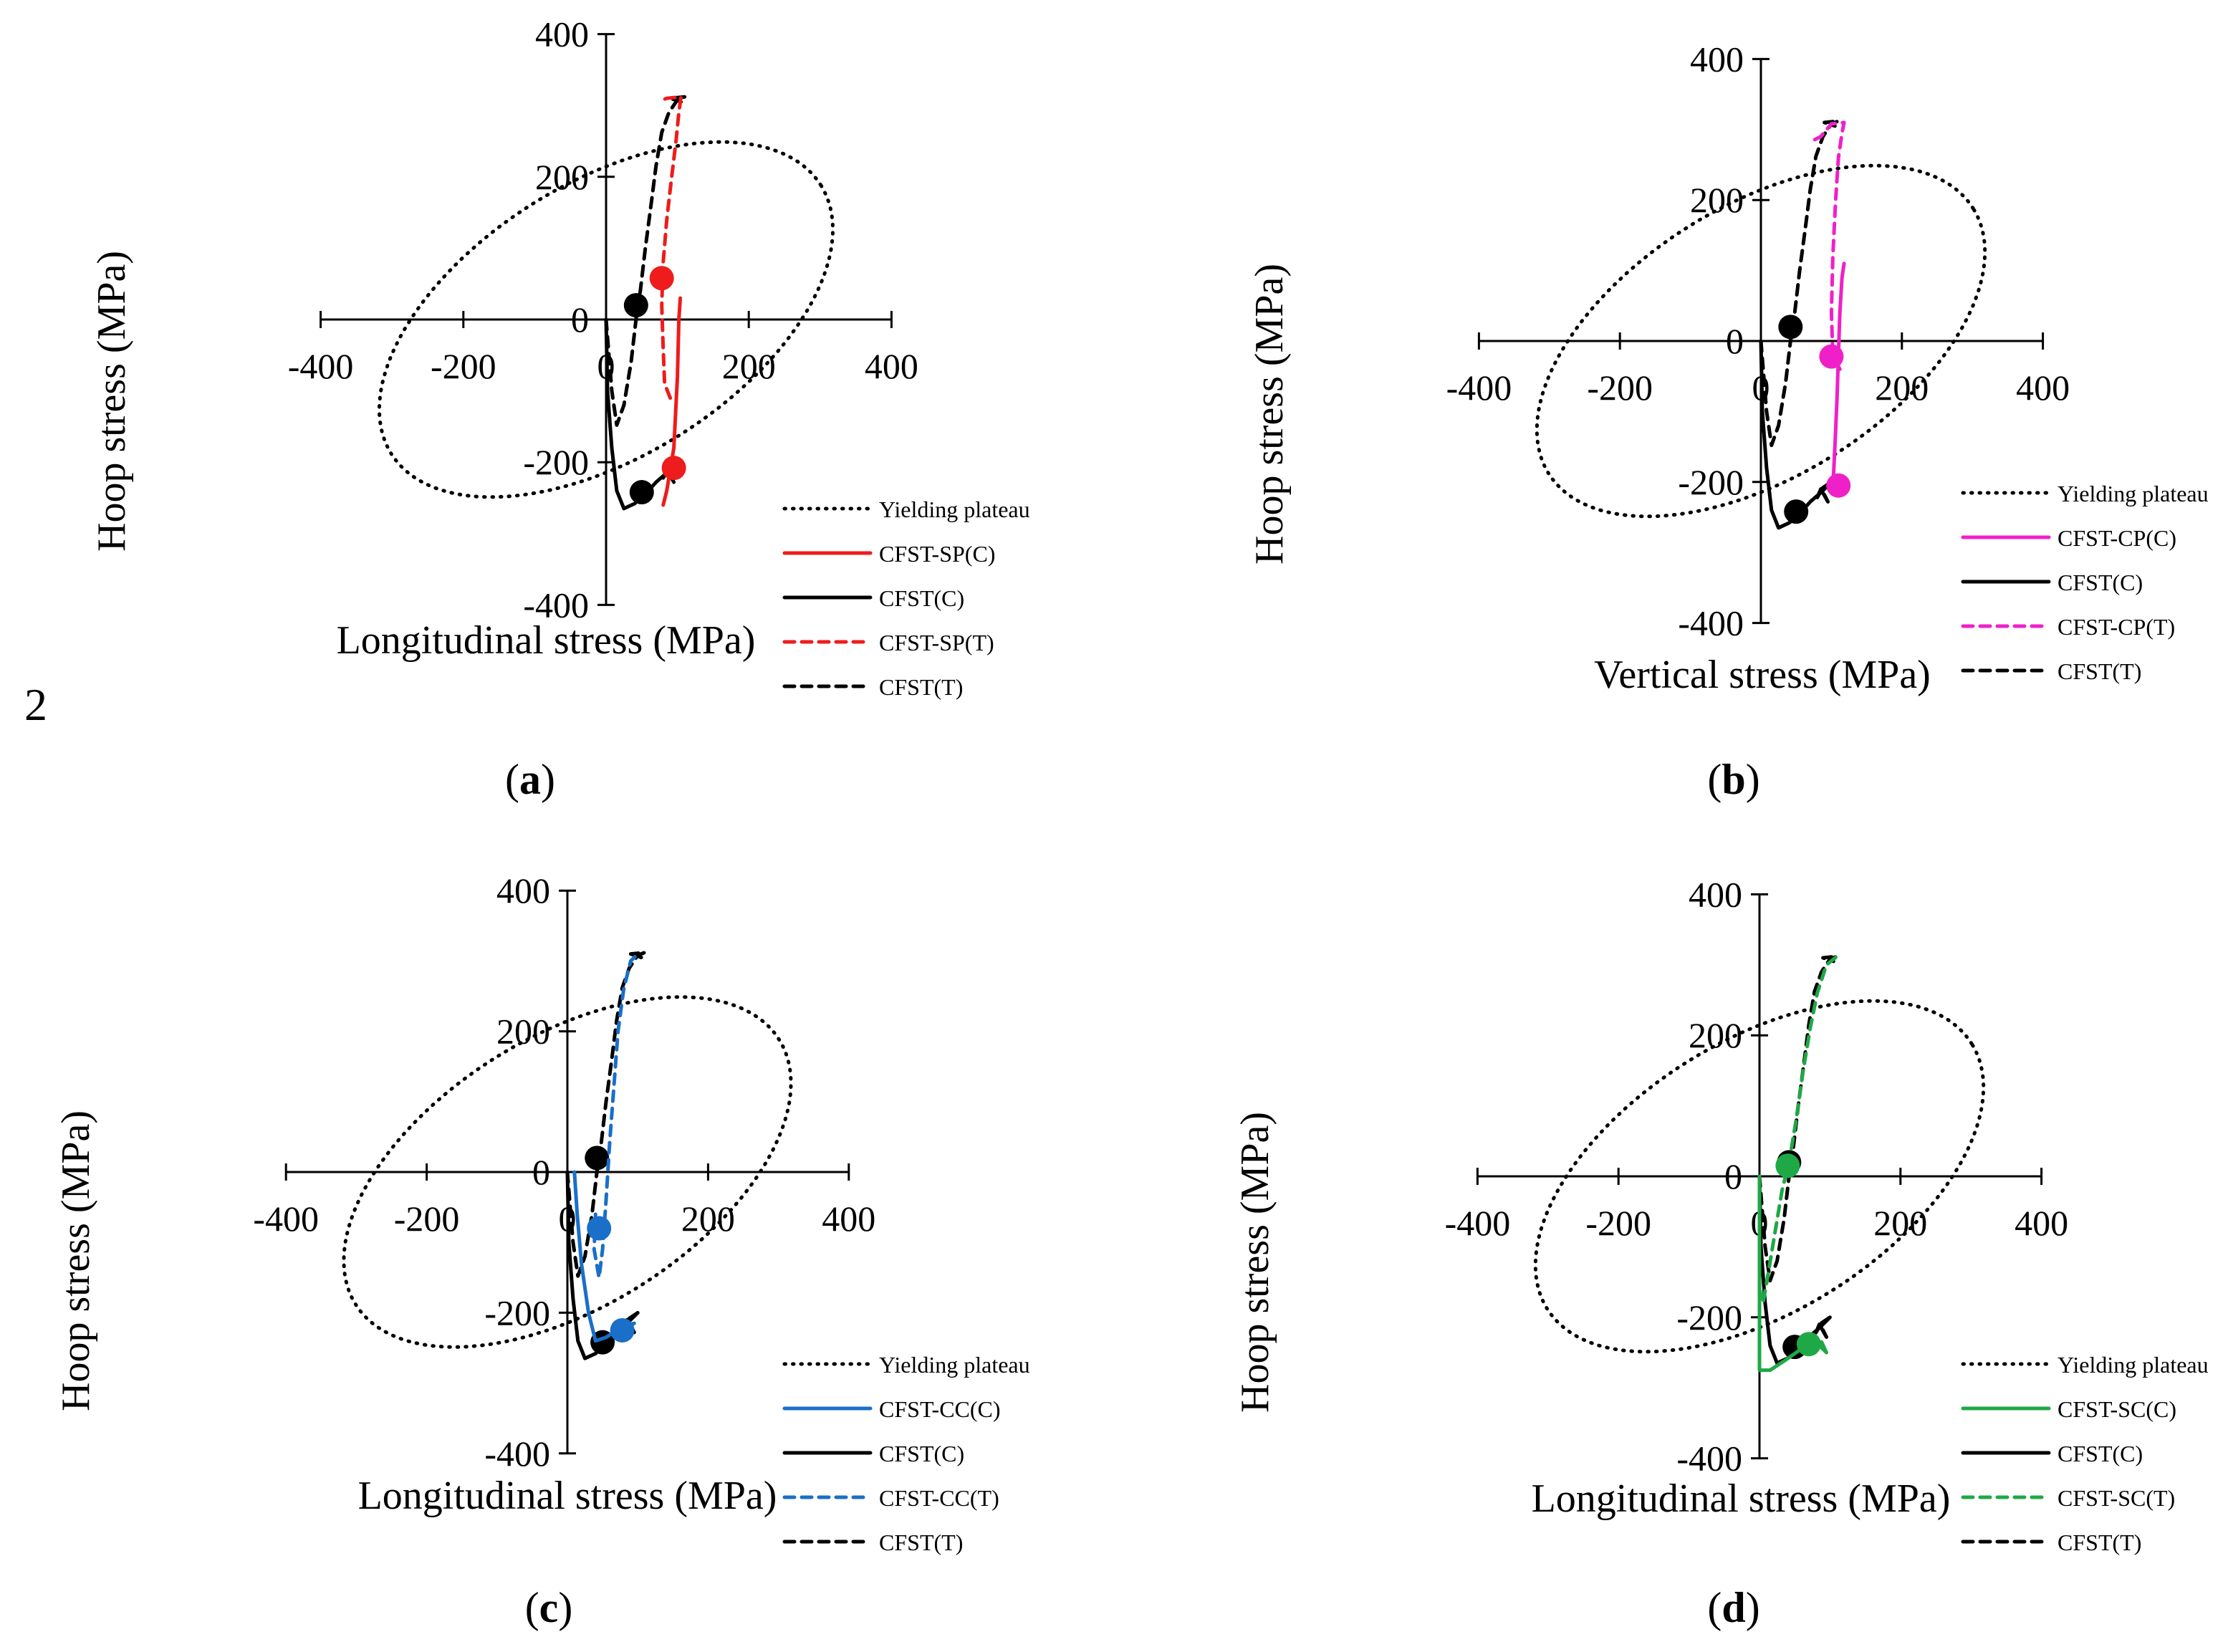 The width and height of the screenshot is (2228, 1652). Describe the element at coordinates (616, 1115) in the screenshot. I see `series-cfst-cc-t` at that location.